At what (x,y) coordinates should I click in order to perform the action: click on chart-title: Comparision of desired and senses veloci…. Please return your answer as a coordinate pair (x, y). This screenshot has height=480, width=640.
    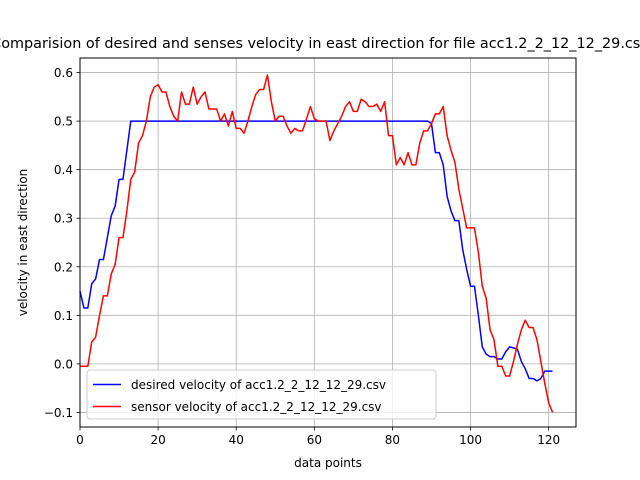
    Looking at the image, I should click on (320, 44).